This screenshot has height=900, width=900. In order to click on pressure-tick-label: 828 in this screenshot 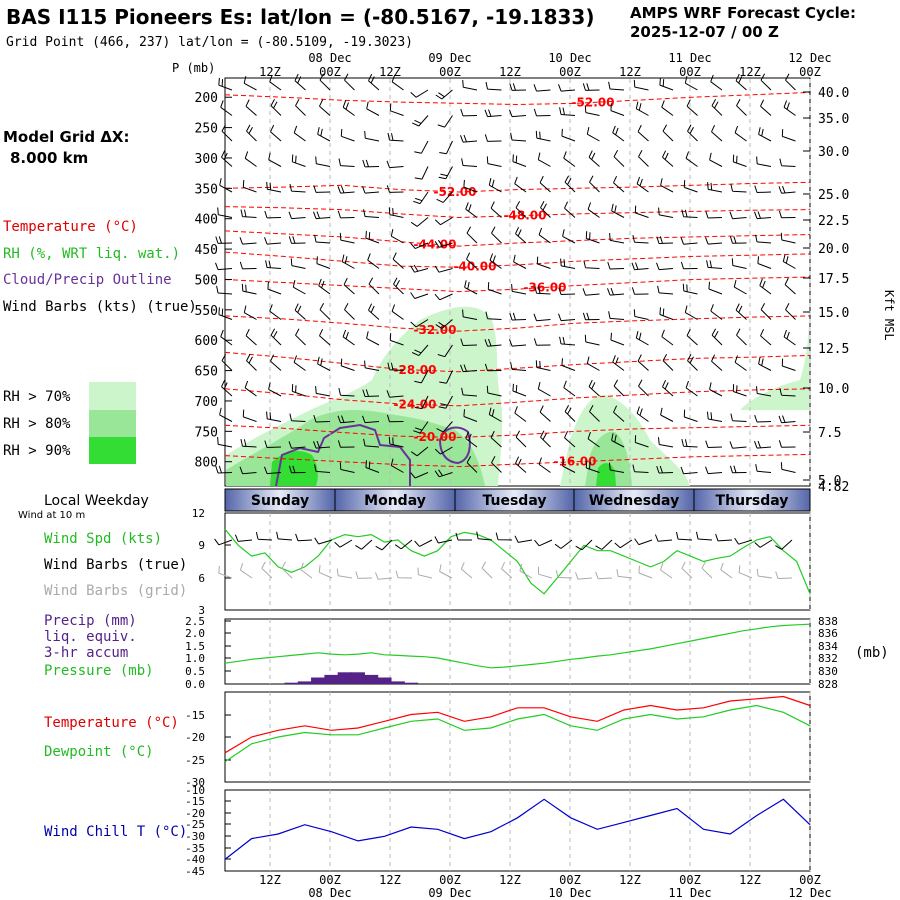, I will do `click(828, 684)`.